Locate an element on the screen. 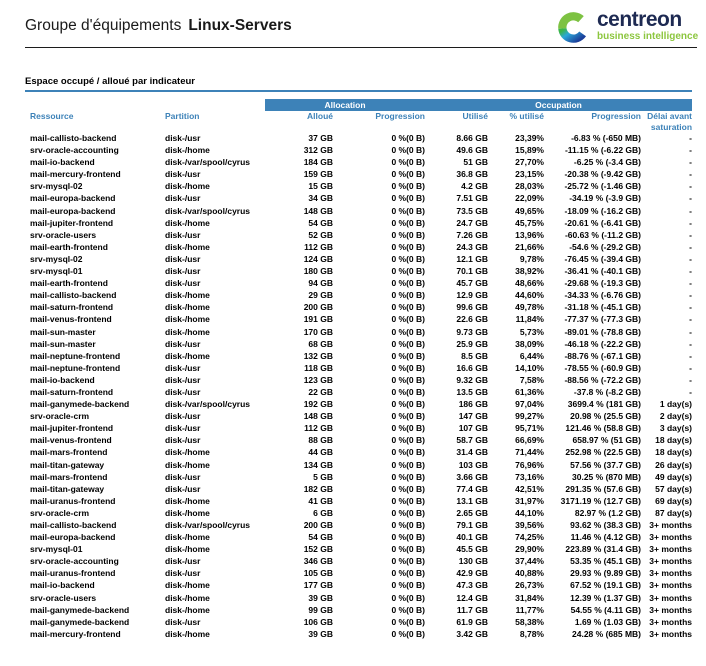 This screenshot has width=706, height=666. cell-pct-utilise: 66,69% is located at coordinates (529, 440).